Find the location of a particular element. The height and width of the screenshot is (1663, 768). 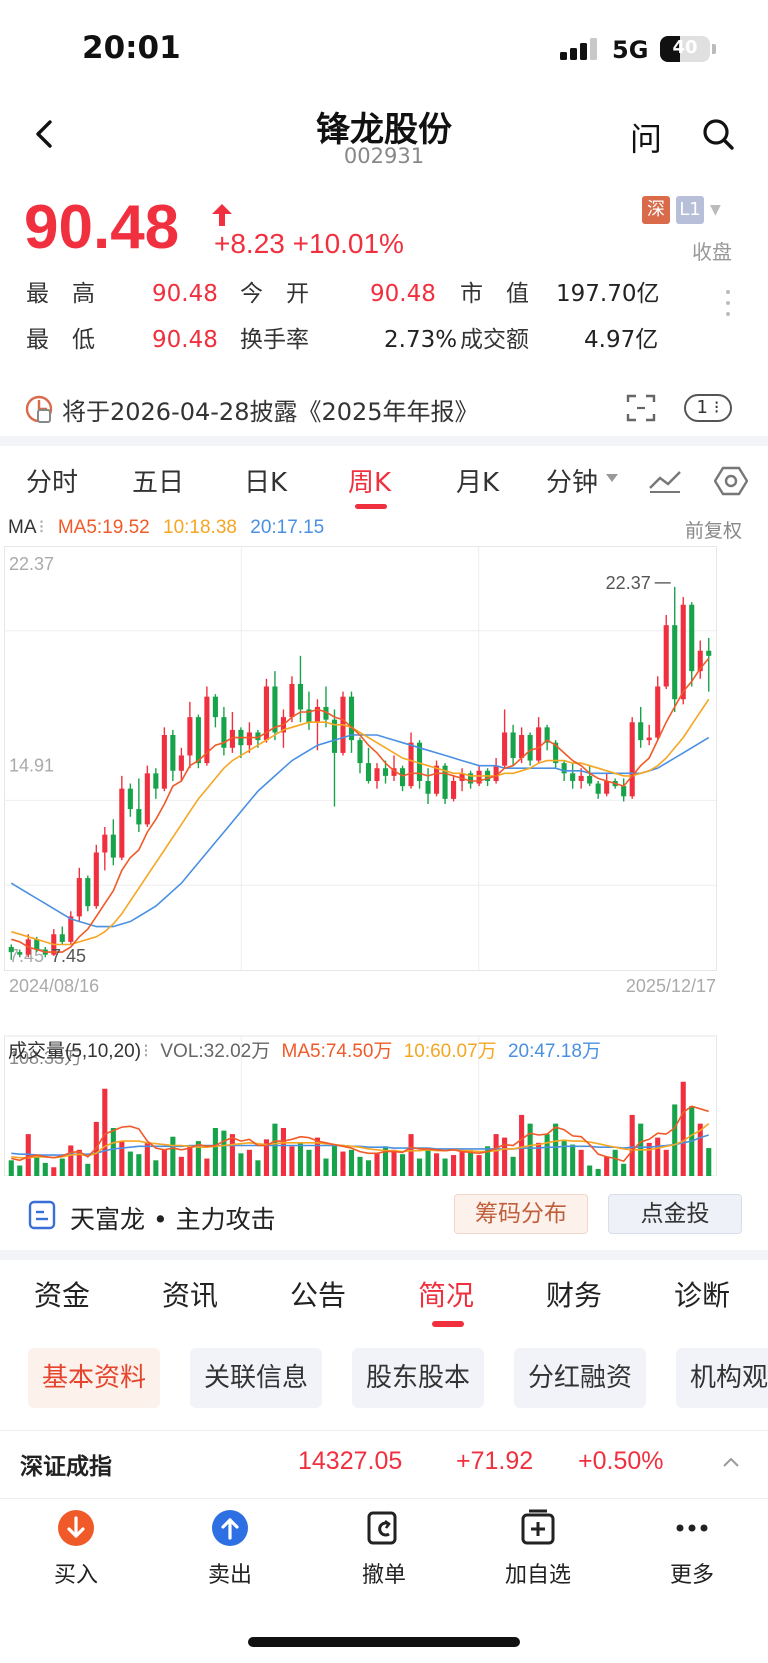

tab-daily-k: 日K is located at coordinates (266, 483).